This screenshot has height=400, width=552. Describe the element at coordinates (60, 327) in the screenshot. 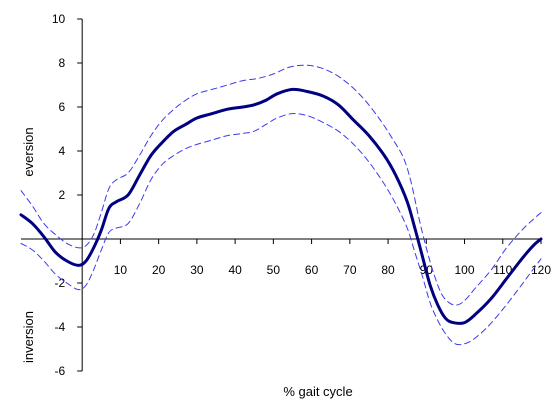

I see `y-tick-label: -4` at that location.